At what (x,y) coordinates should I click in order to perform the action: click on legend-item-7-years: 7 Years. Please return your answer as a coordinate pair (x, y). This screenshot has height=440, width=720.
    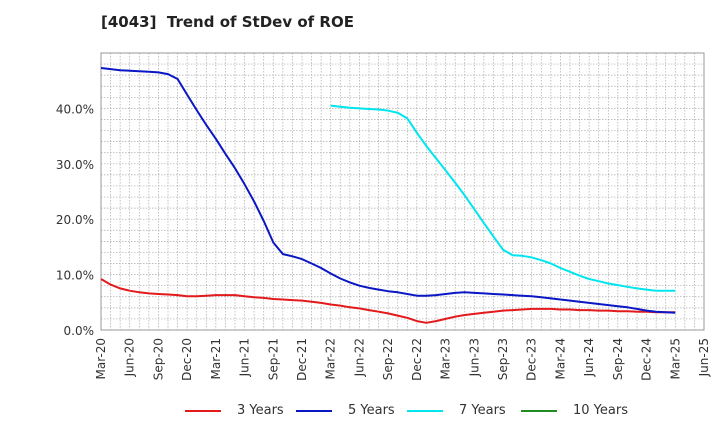
    Looking at the image, I should click on (456, 410).